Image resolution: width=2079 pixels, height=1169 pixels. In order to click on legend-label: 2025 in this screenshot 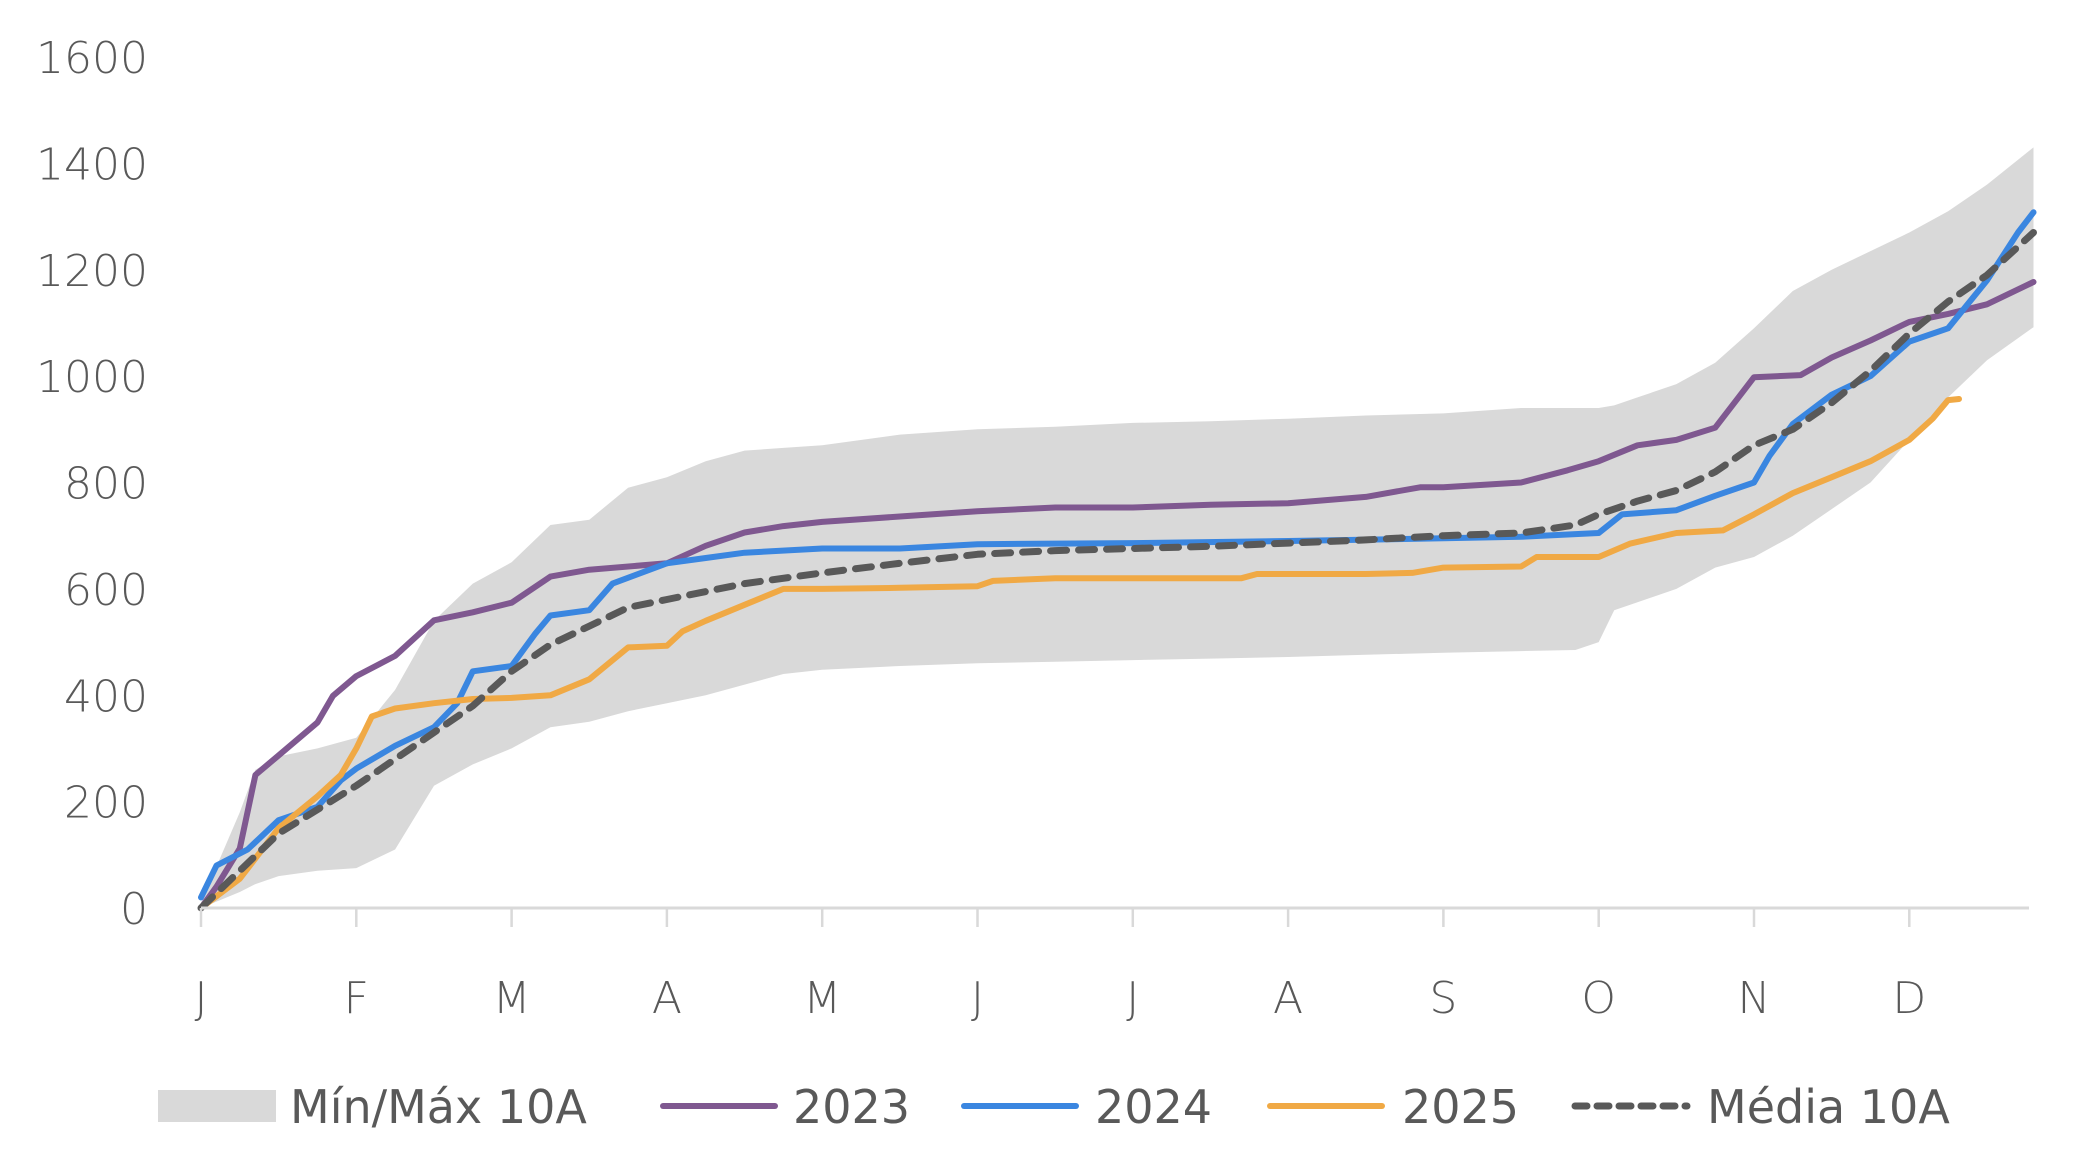, I will do `click(1460, 1107)`.